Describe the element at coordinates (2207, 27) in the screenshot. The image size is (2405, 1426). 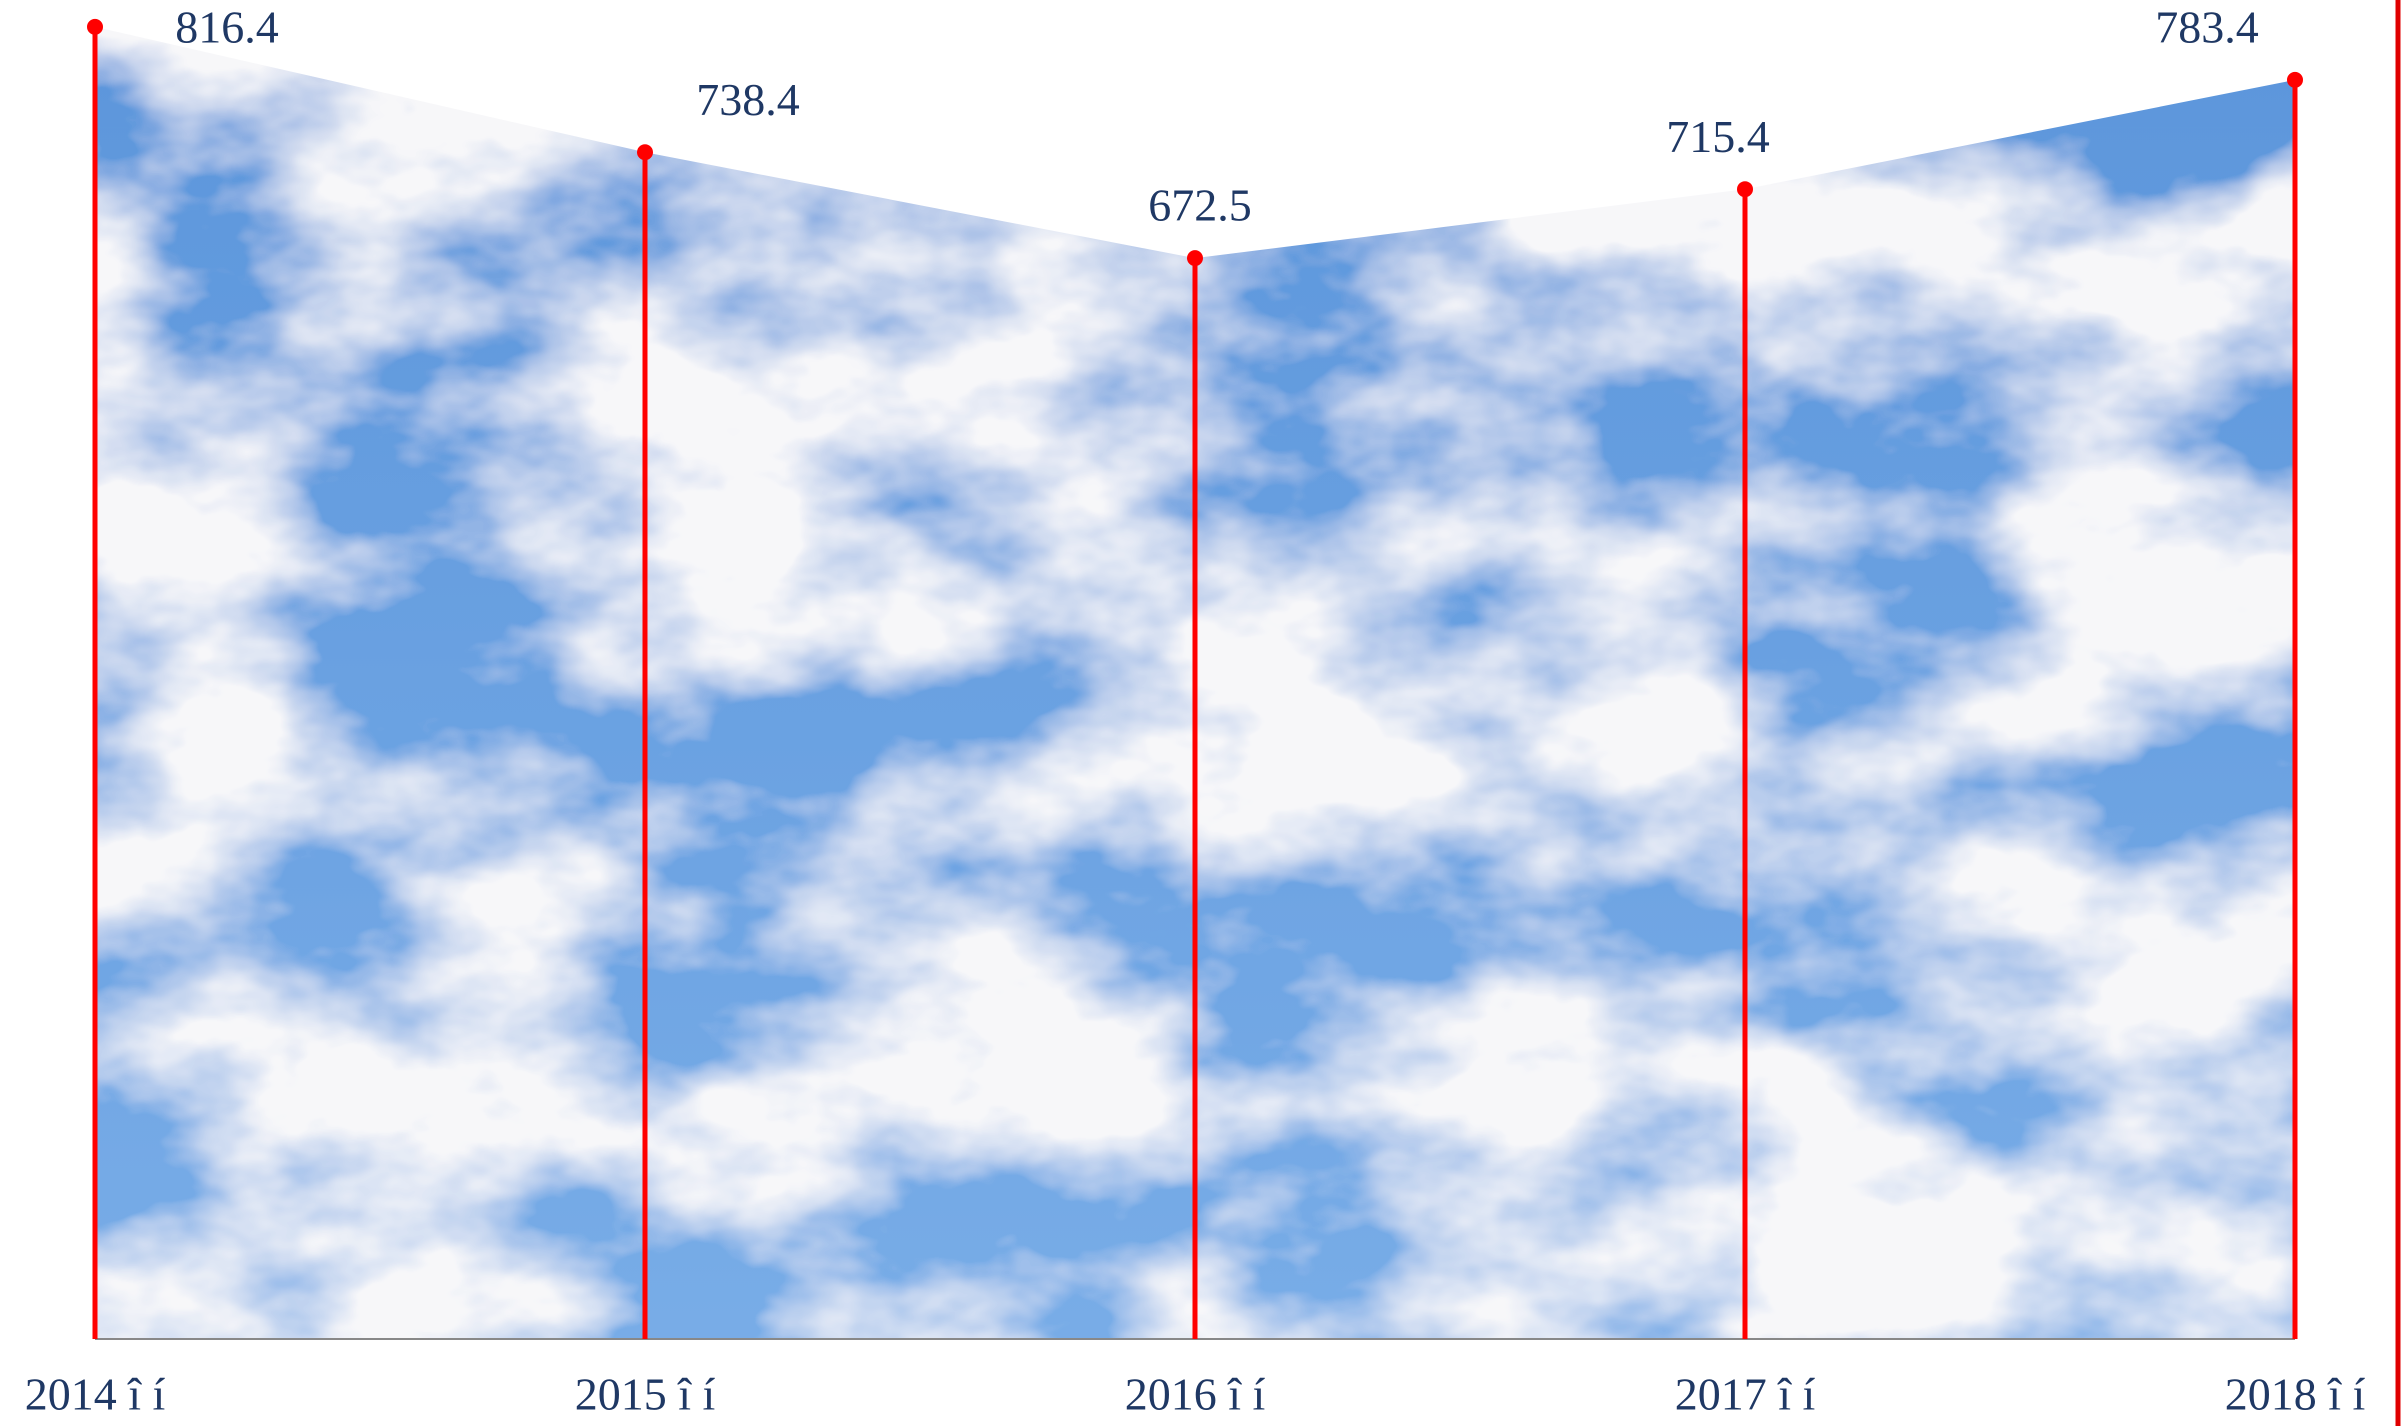
I see `data-label: 783.4` at that location.